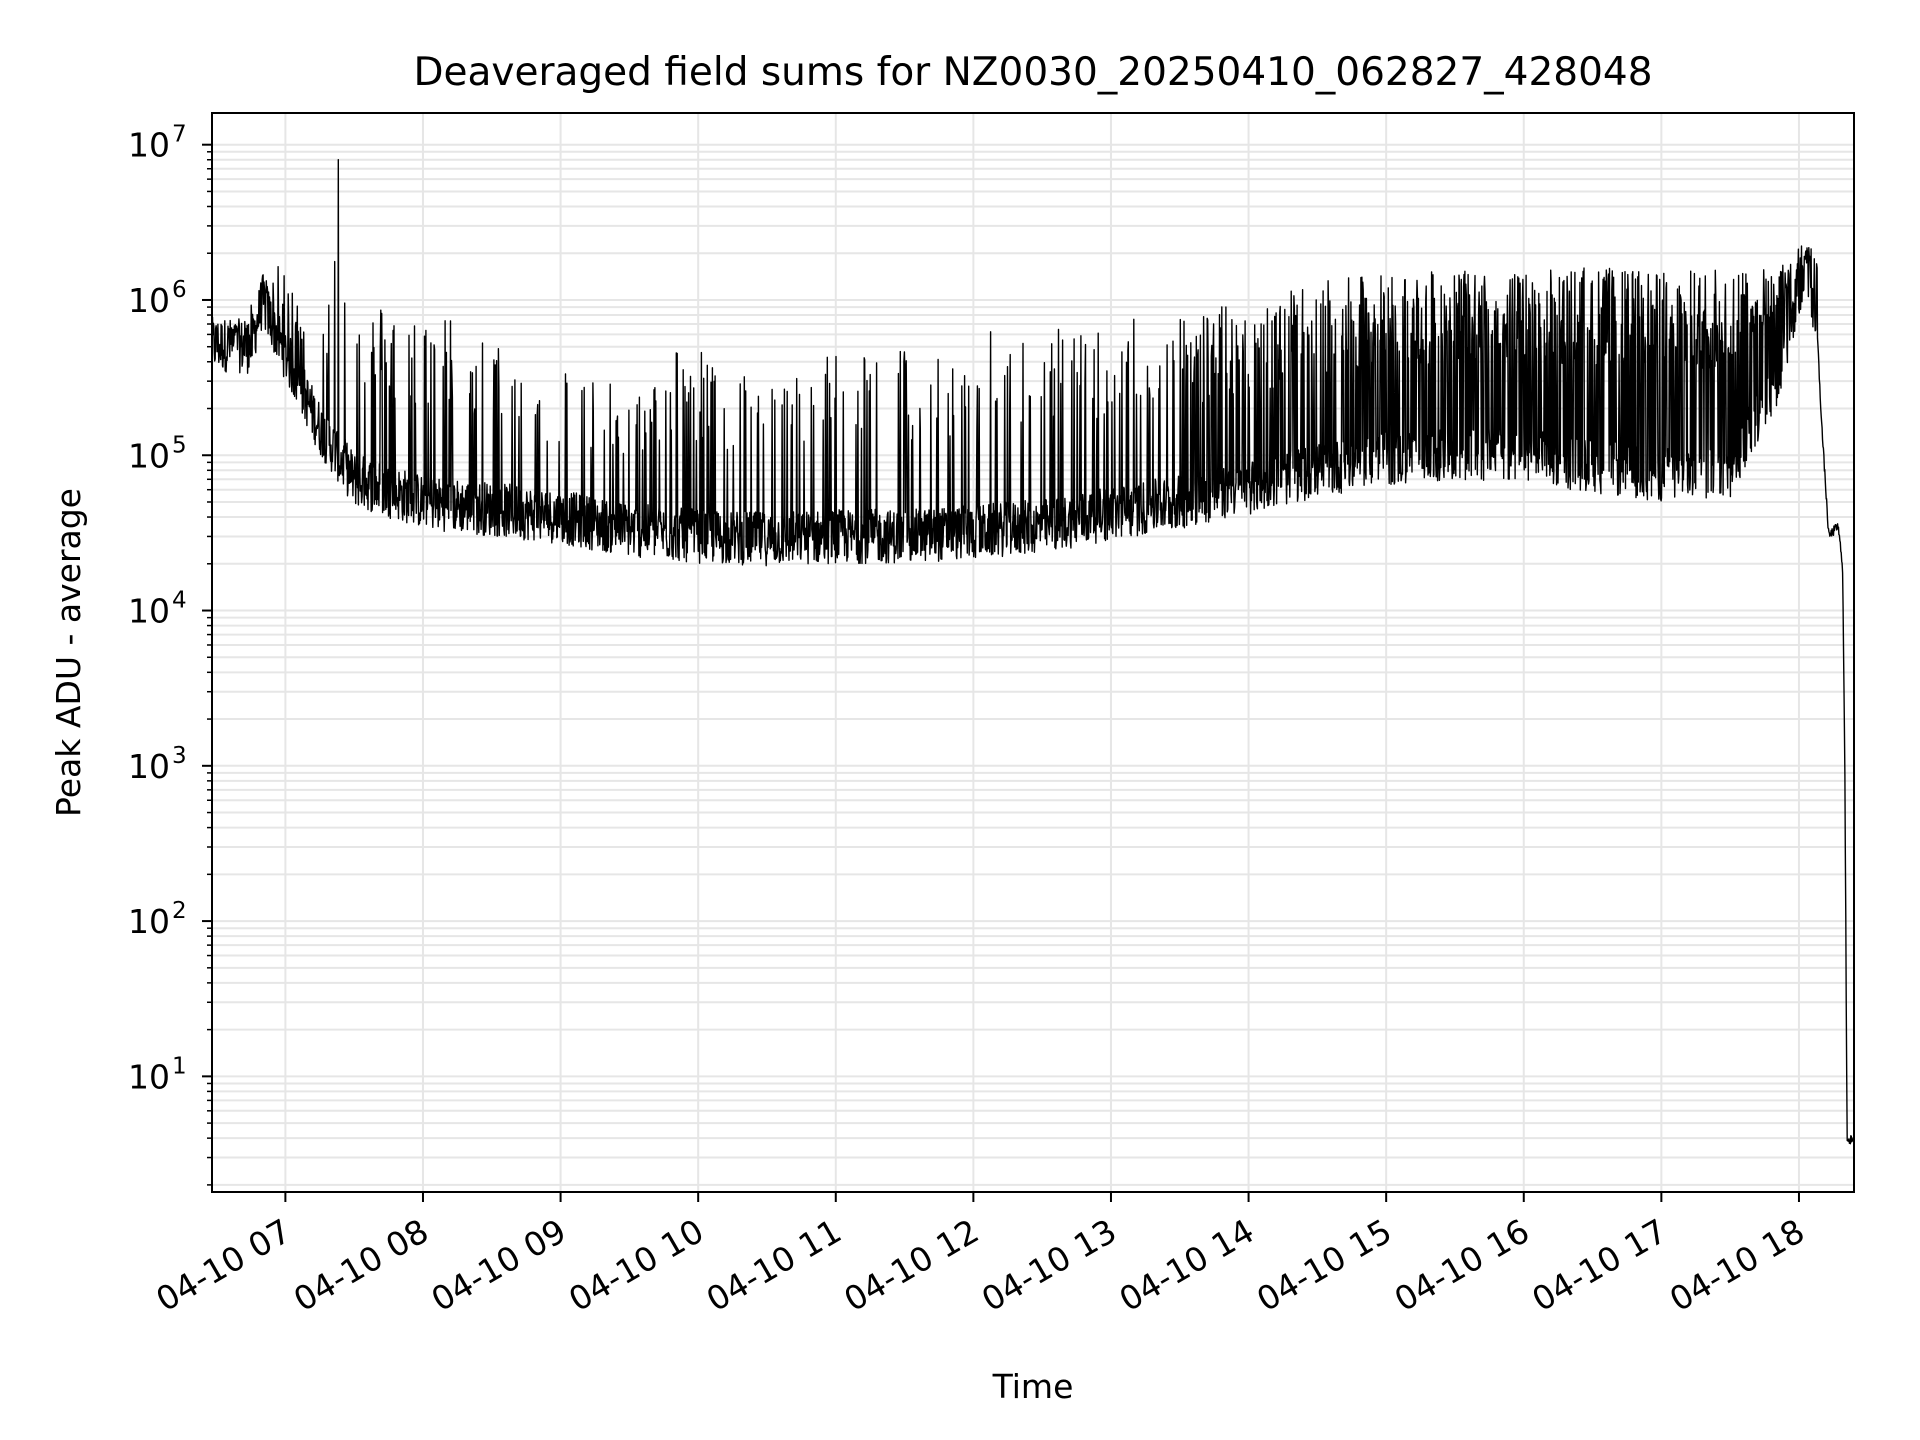 This screenshot has height=1440, width=1920. Describe the element at coordinates (1324, 1265) in the screenshot. I see `x-tick-label: 04-10 15` at that location.